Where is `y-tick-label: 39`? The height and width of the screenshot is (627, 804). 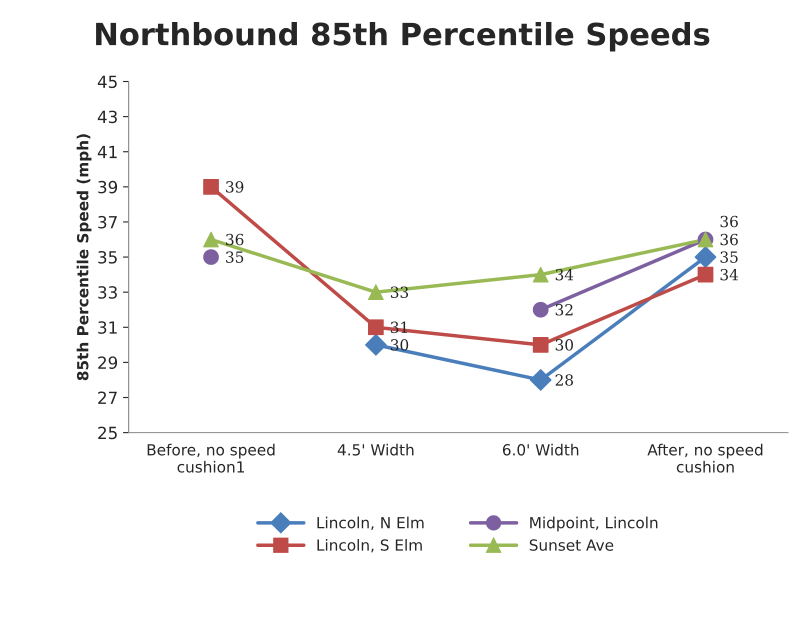
y-tick-label: 39 is located at coordinates (108, 187).